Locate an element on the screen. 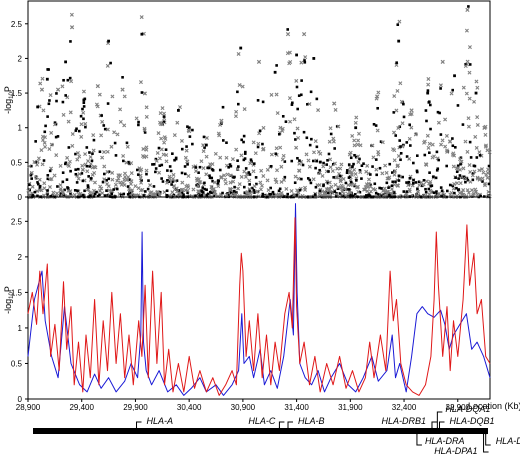  bottom-y-tick-label: 1 is located at coordinates (20, 328).